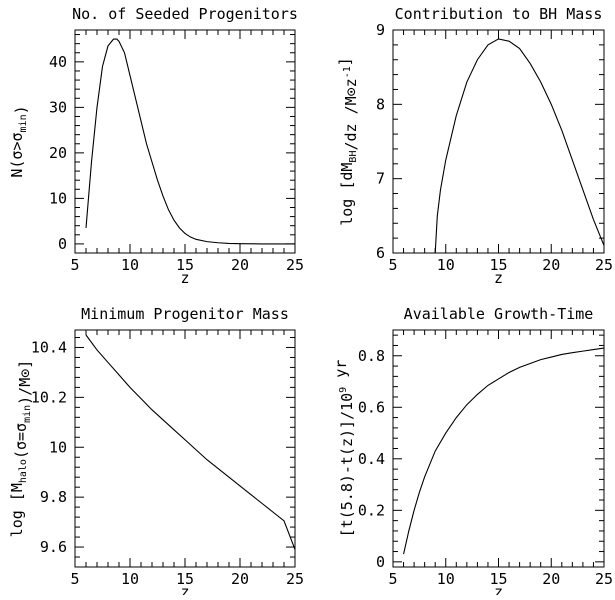 The height and width of the screenshot is (600, 615). What do you see at coordinates (19, 141) in the screenshot?
I see `y-axis-label: N(σ>σmin)` at bounding box center [19, 141].